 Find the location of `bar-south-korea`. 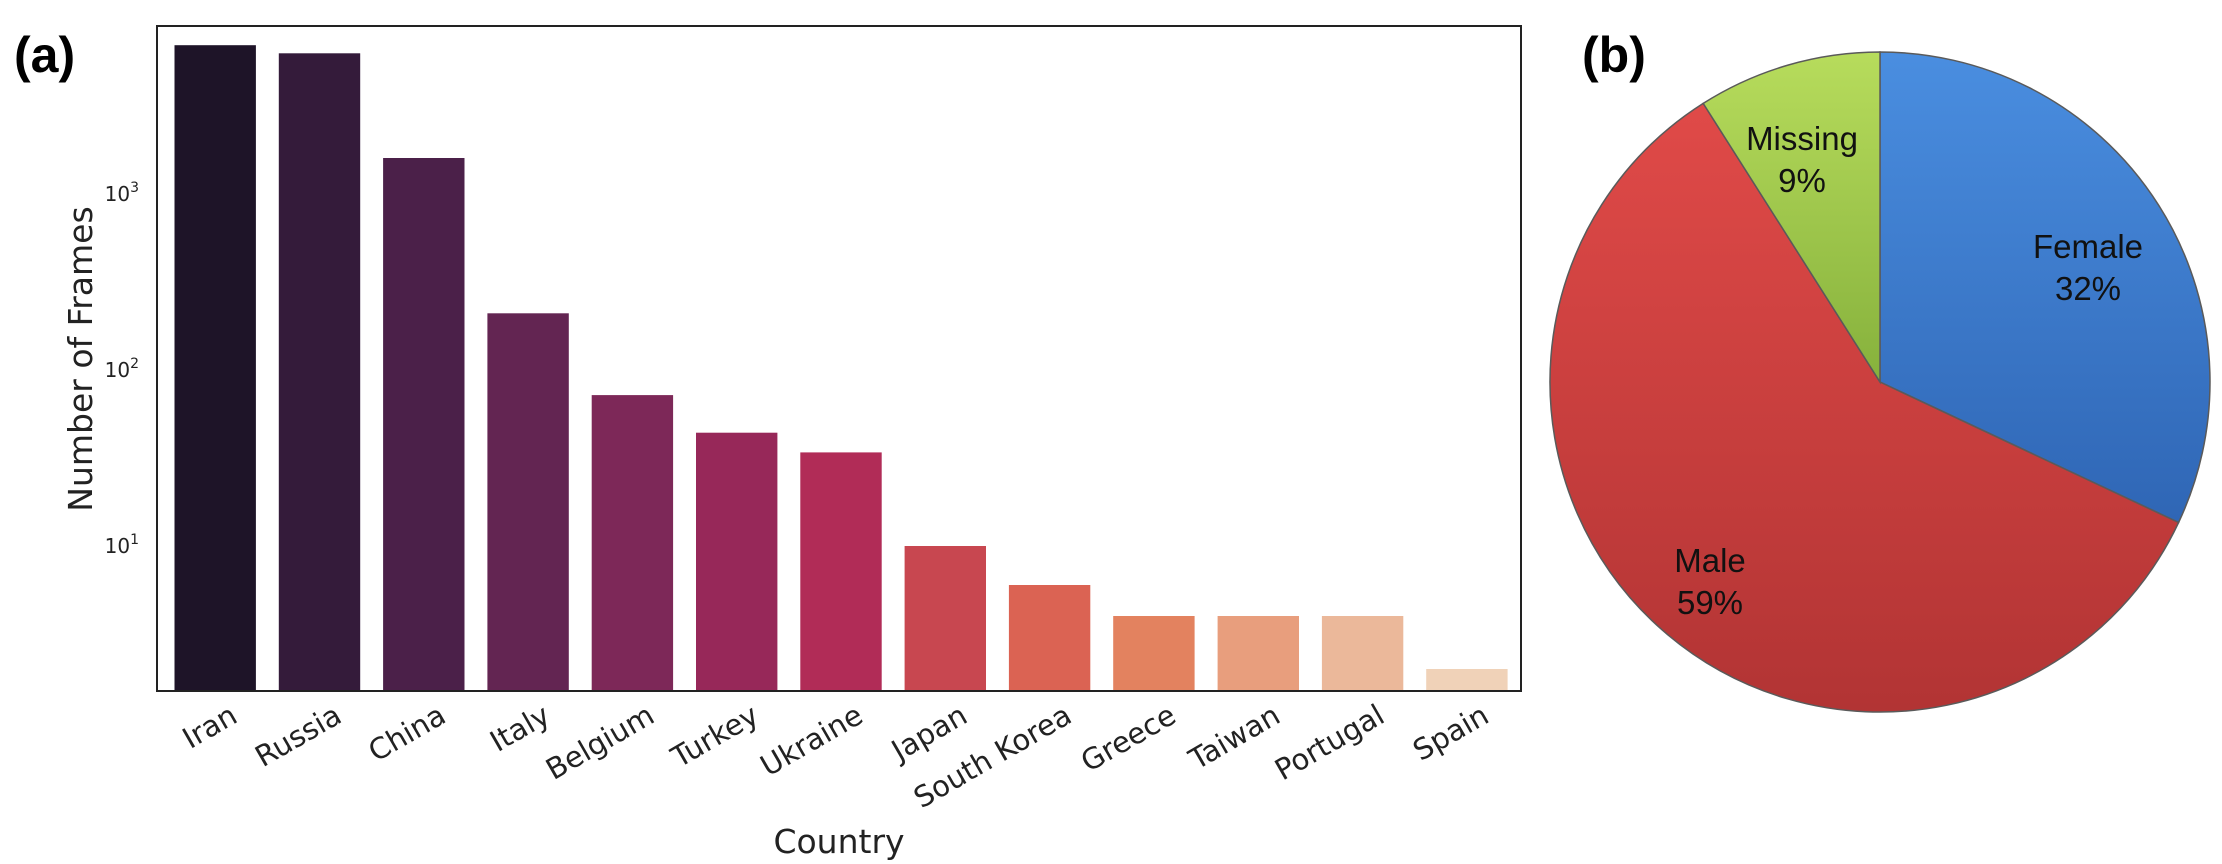

bar-south-korea is located at coordinates (1049, 638).